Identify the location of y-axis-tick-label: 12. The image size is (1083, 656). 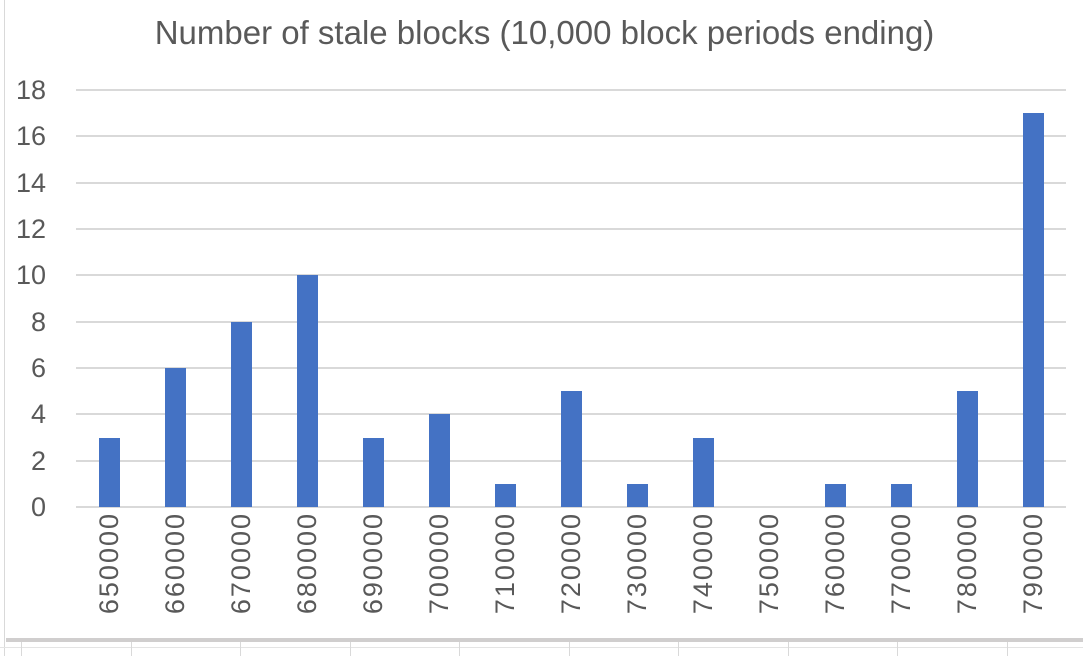
(30, 229).